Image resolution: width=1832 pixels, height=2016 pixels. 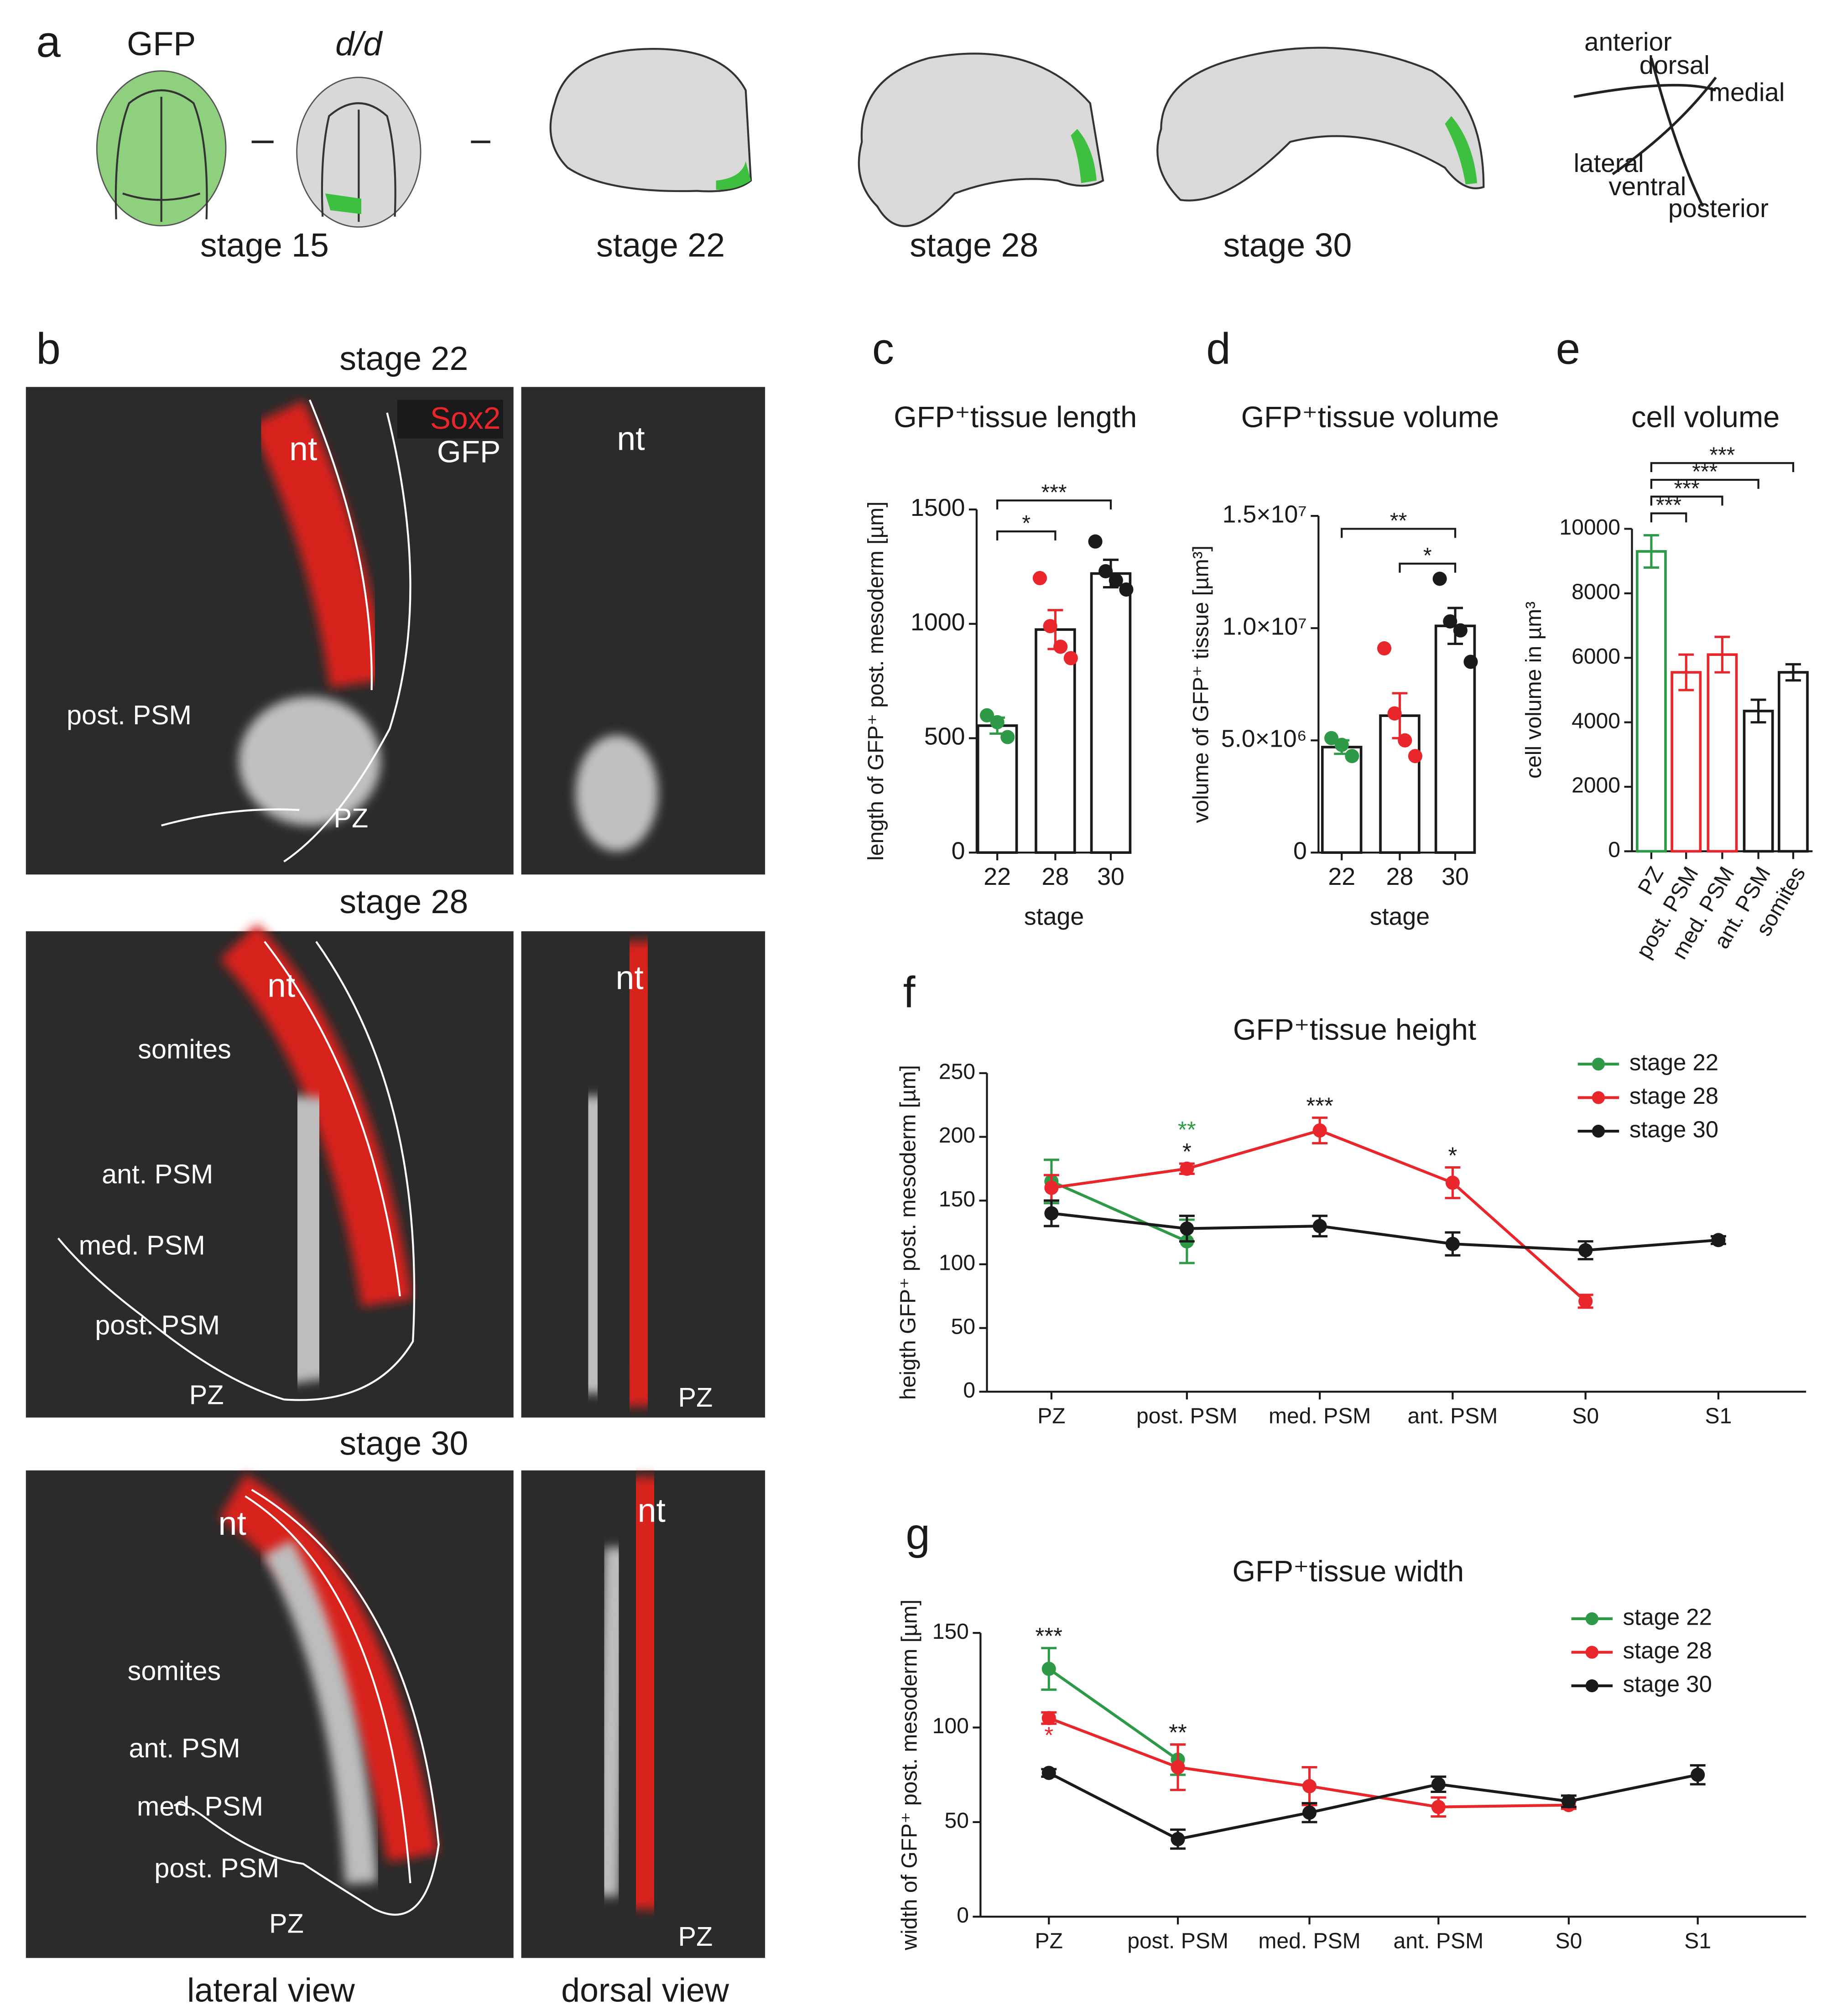 What do you see at coordinates (918, 1534) in the screenshot?
I see `panel-label: g` at bounding box center [918, 1534].